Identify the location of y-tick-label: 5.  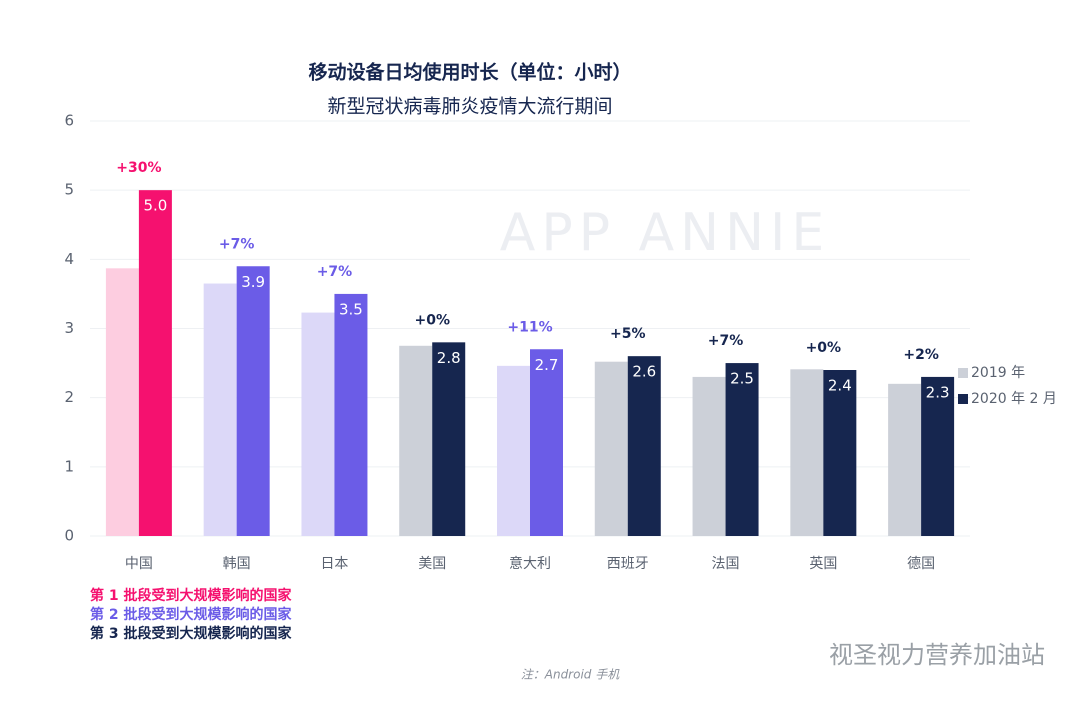
(69, 190).